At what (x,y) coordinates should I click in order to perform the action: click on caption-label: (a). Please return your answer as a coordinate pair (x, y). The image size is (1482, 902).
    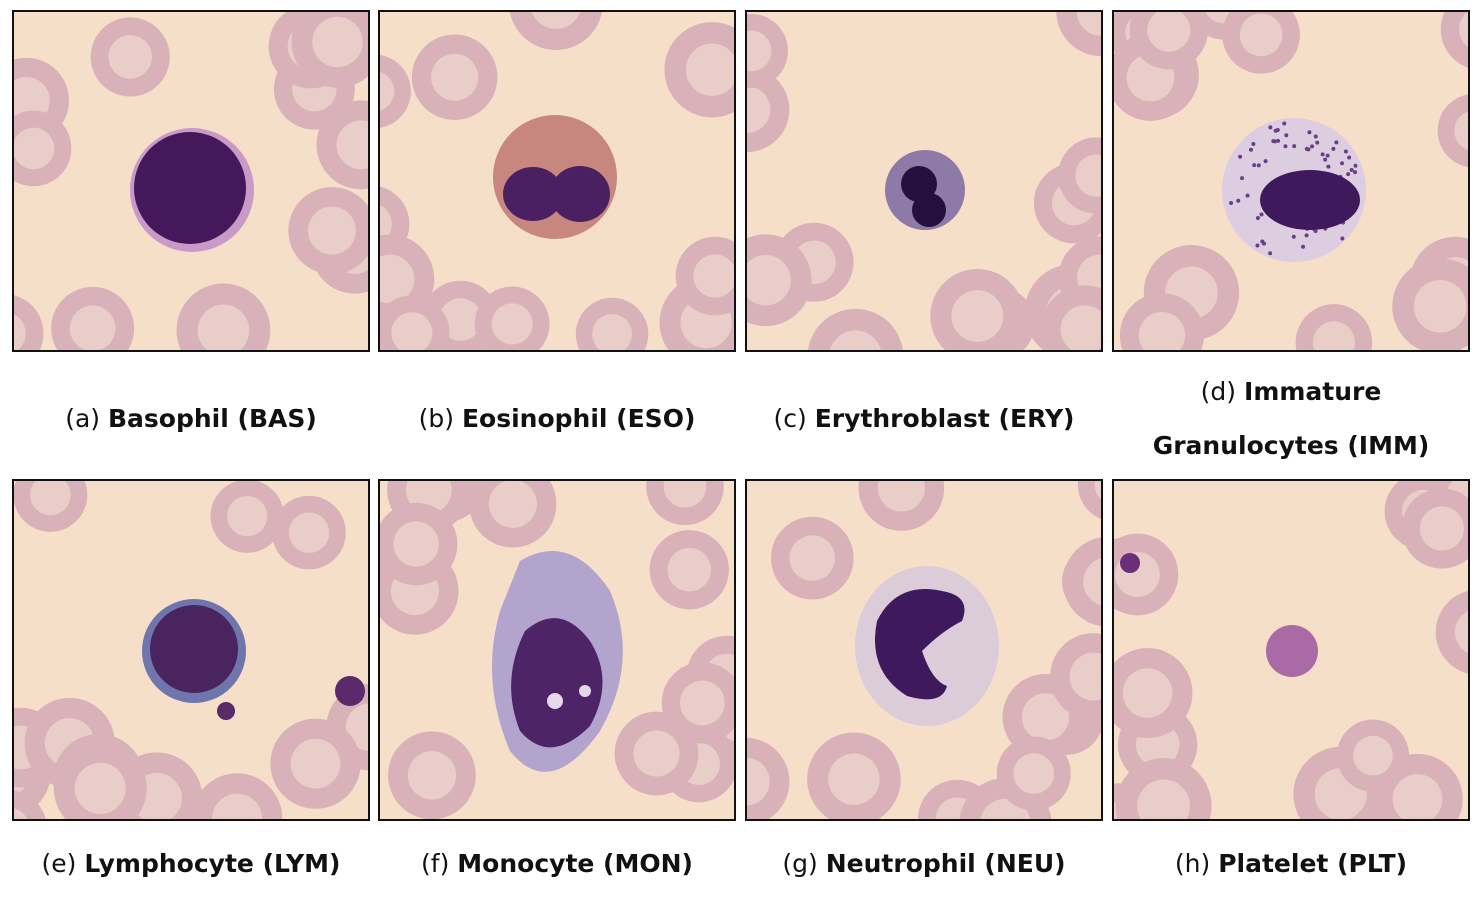
    Looking at the image, I should click on (83, 418).